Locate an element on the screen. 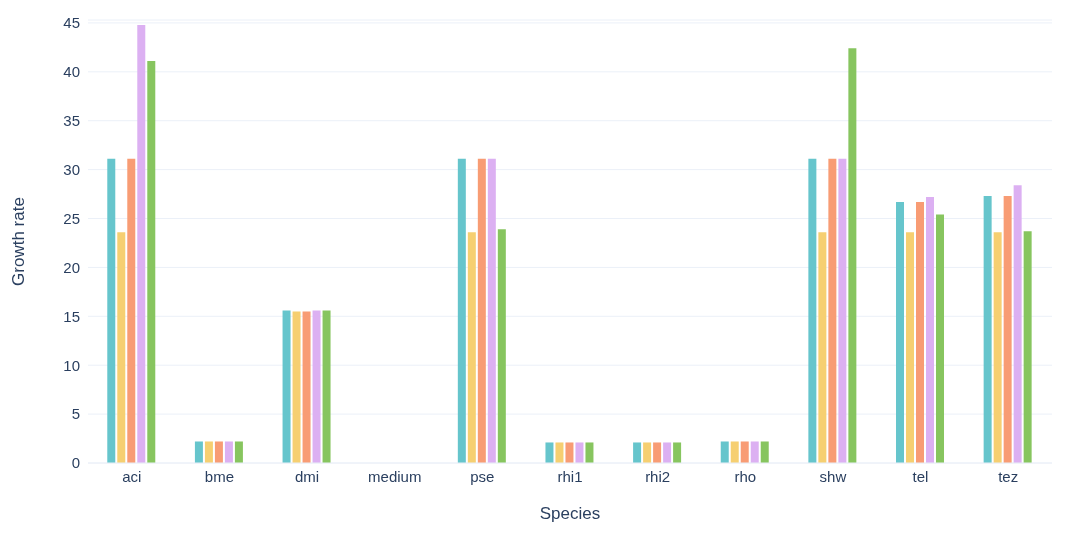 The image size is (1068, 541). y-tick-label: 35 is located at coordinates (71, 121).